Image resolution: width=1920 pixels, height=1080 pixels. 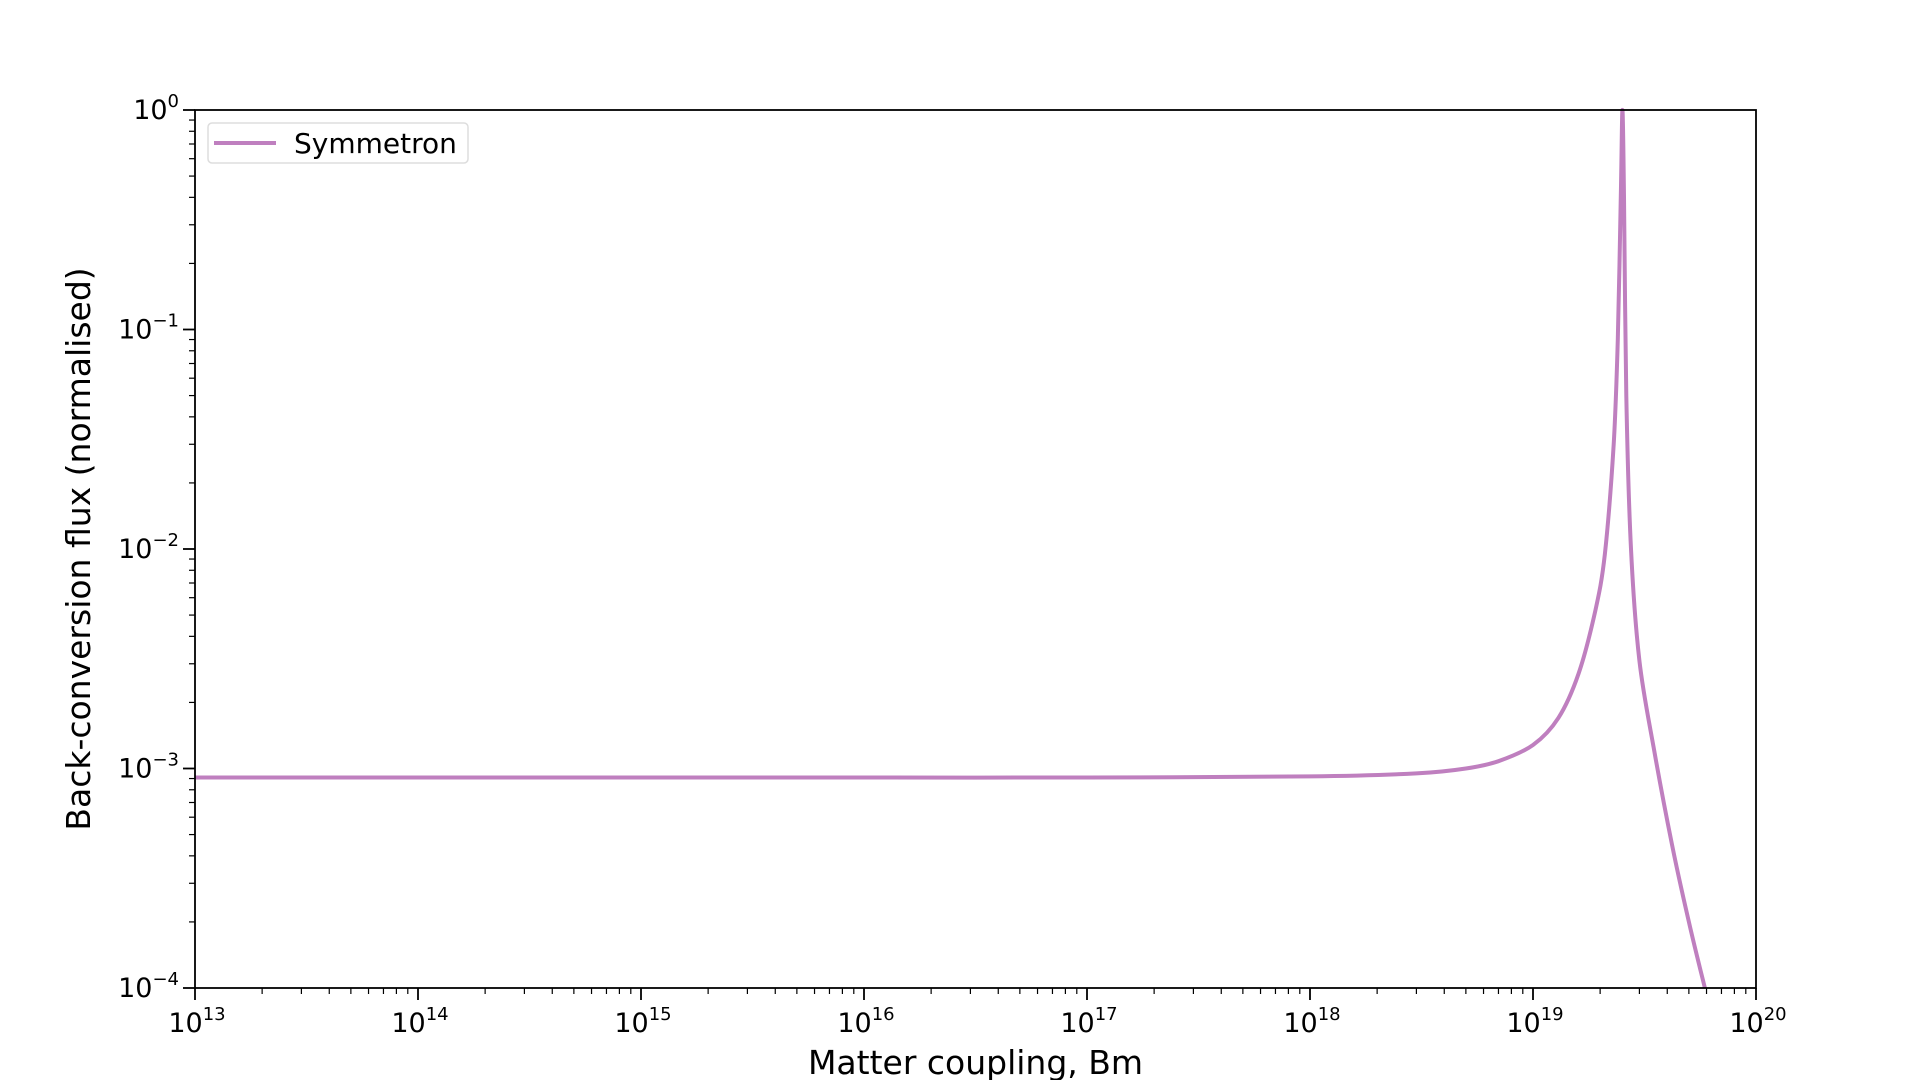 I want to click on y-tick-labels: 10⁻⁴ 10⁻³ 10⁻² 10⁻¹ 10⁰, so click(x=148, y=547).